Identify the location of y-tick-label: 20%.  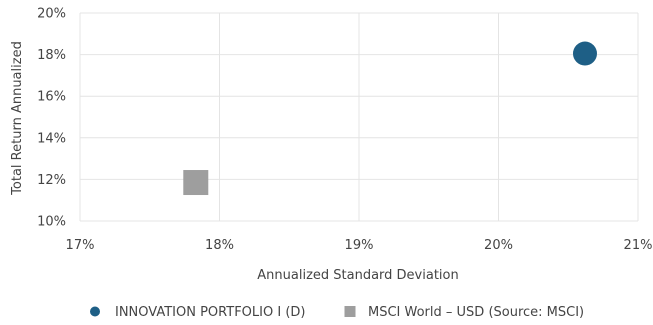
(51, 14).